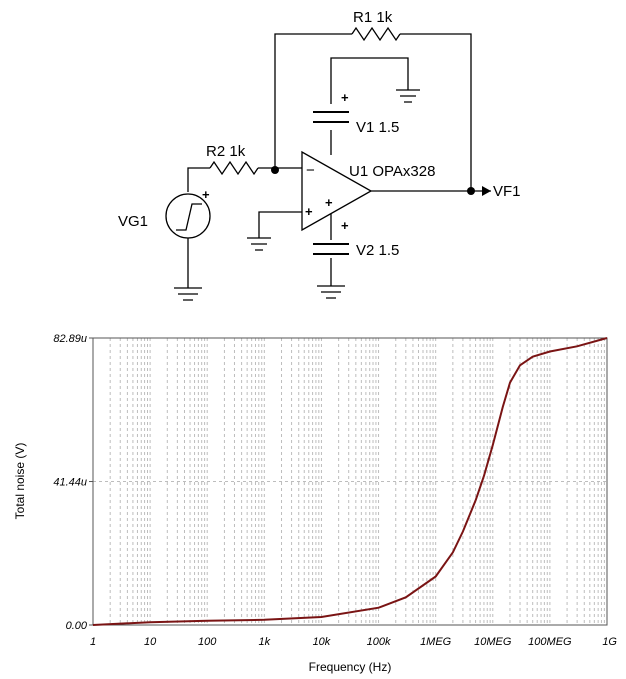 The height and width of the screenshot is (679, 626). What do you see at coordinates (226, 151) in the screenshot?
I see `r2-label: R2 1k` at bounding box center [226, 151].